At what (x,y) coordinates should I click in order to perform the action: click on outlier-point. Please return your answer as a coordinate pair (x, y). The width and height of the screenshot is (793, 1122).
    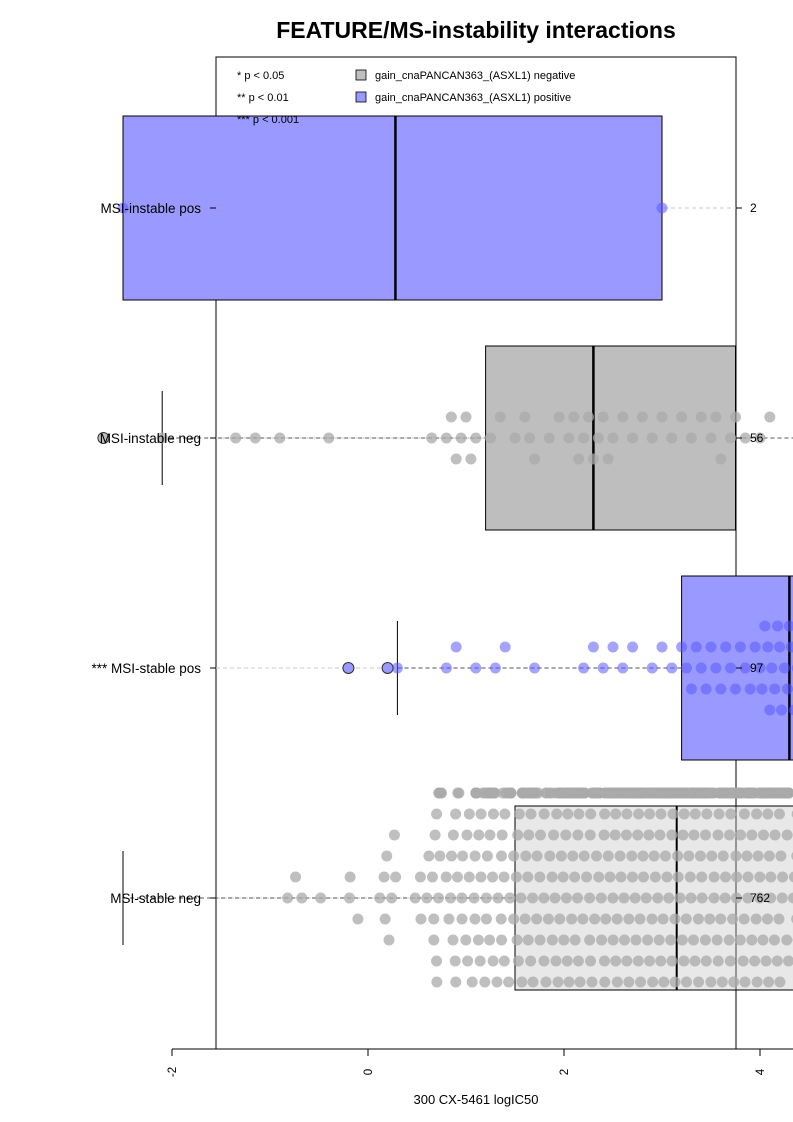
    Looking at the image, I should click on (348, 668).